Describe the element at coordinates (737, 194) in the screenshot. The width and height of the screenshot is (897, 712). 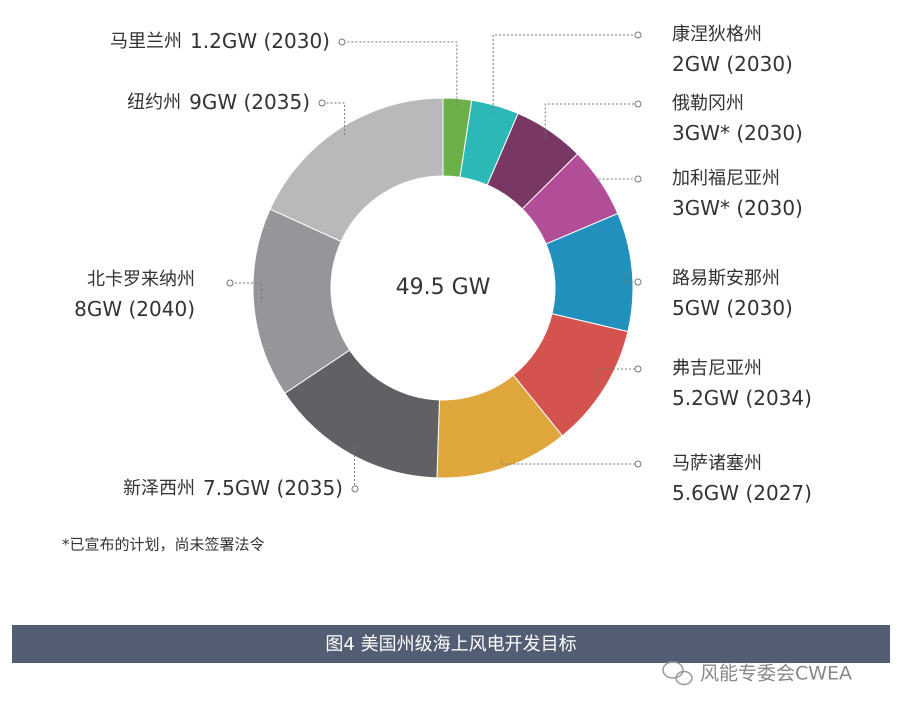
I see `slice-label: 加利福尼亚州 3GW* (2030)` at that location.